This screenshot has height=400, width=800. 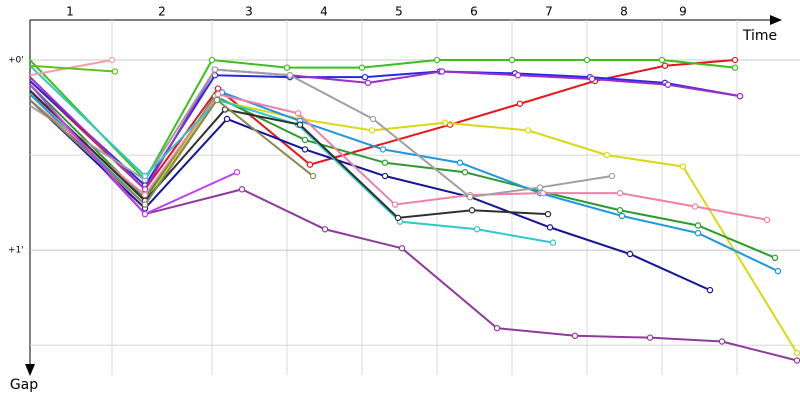 What do you see at coordinates (162, 12) in the screenshot?
I see `x-tick-label: 2` at bounding box center [162, 12].